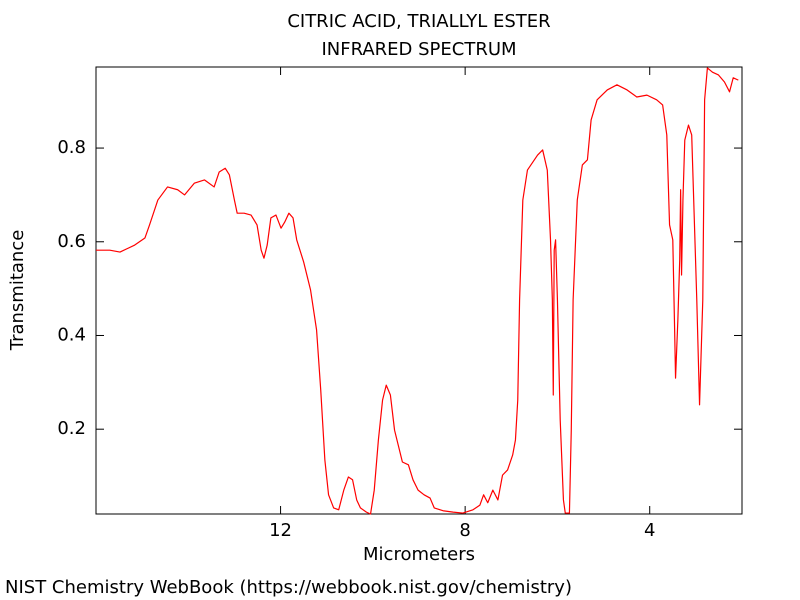  What do you see at coordinates (71, 241) in the screenshot?
I see `y-tick-label: 0.6` at bounding box center [71, 241].